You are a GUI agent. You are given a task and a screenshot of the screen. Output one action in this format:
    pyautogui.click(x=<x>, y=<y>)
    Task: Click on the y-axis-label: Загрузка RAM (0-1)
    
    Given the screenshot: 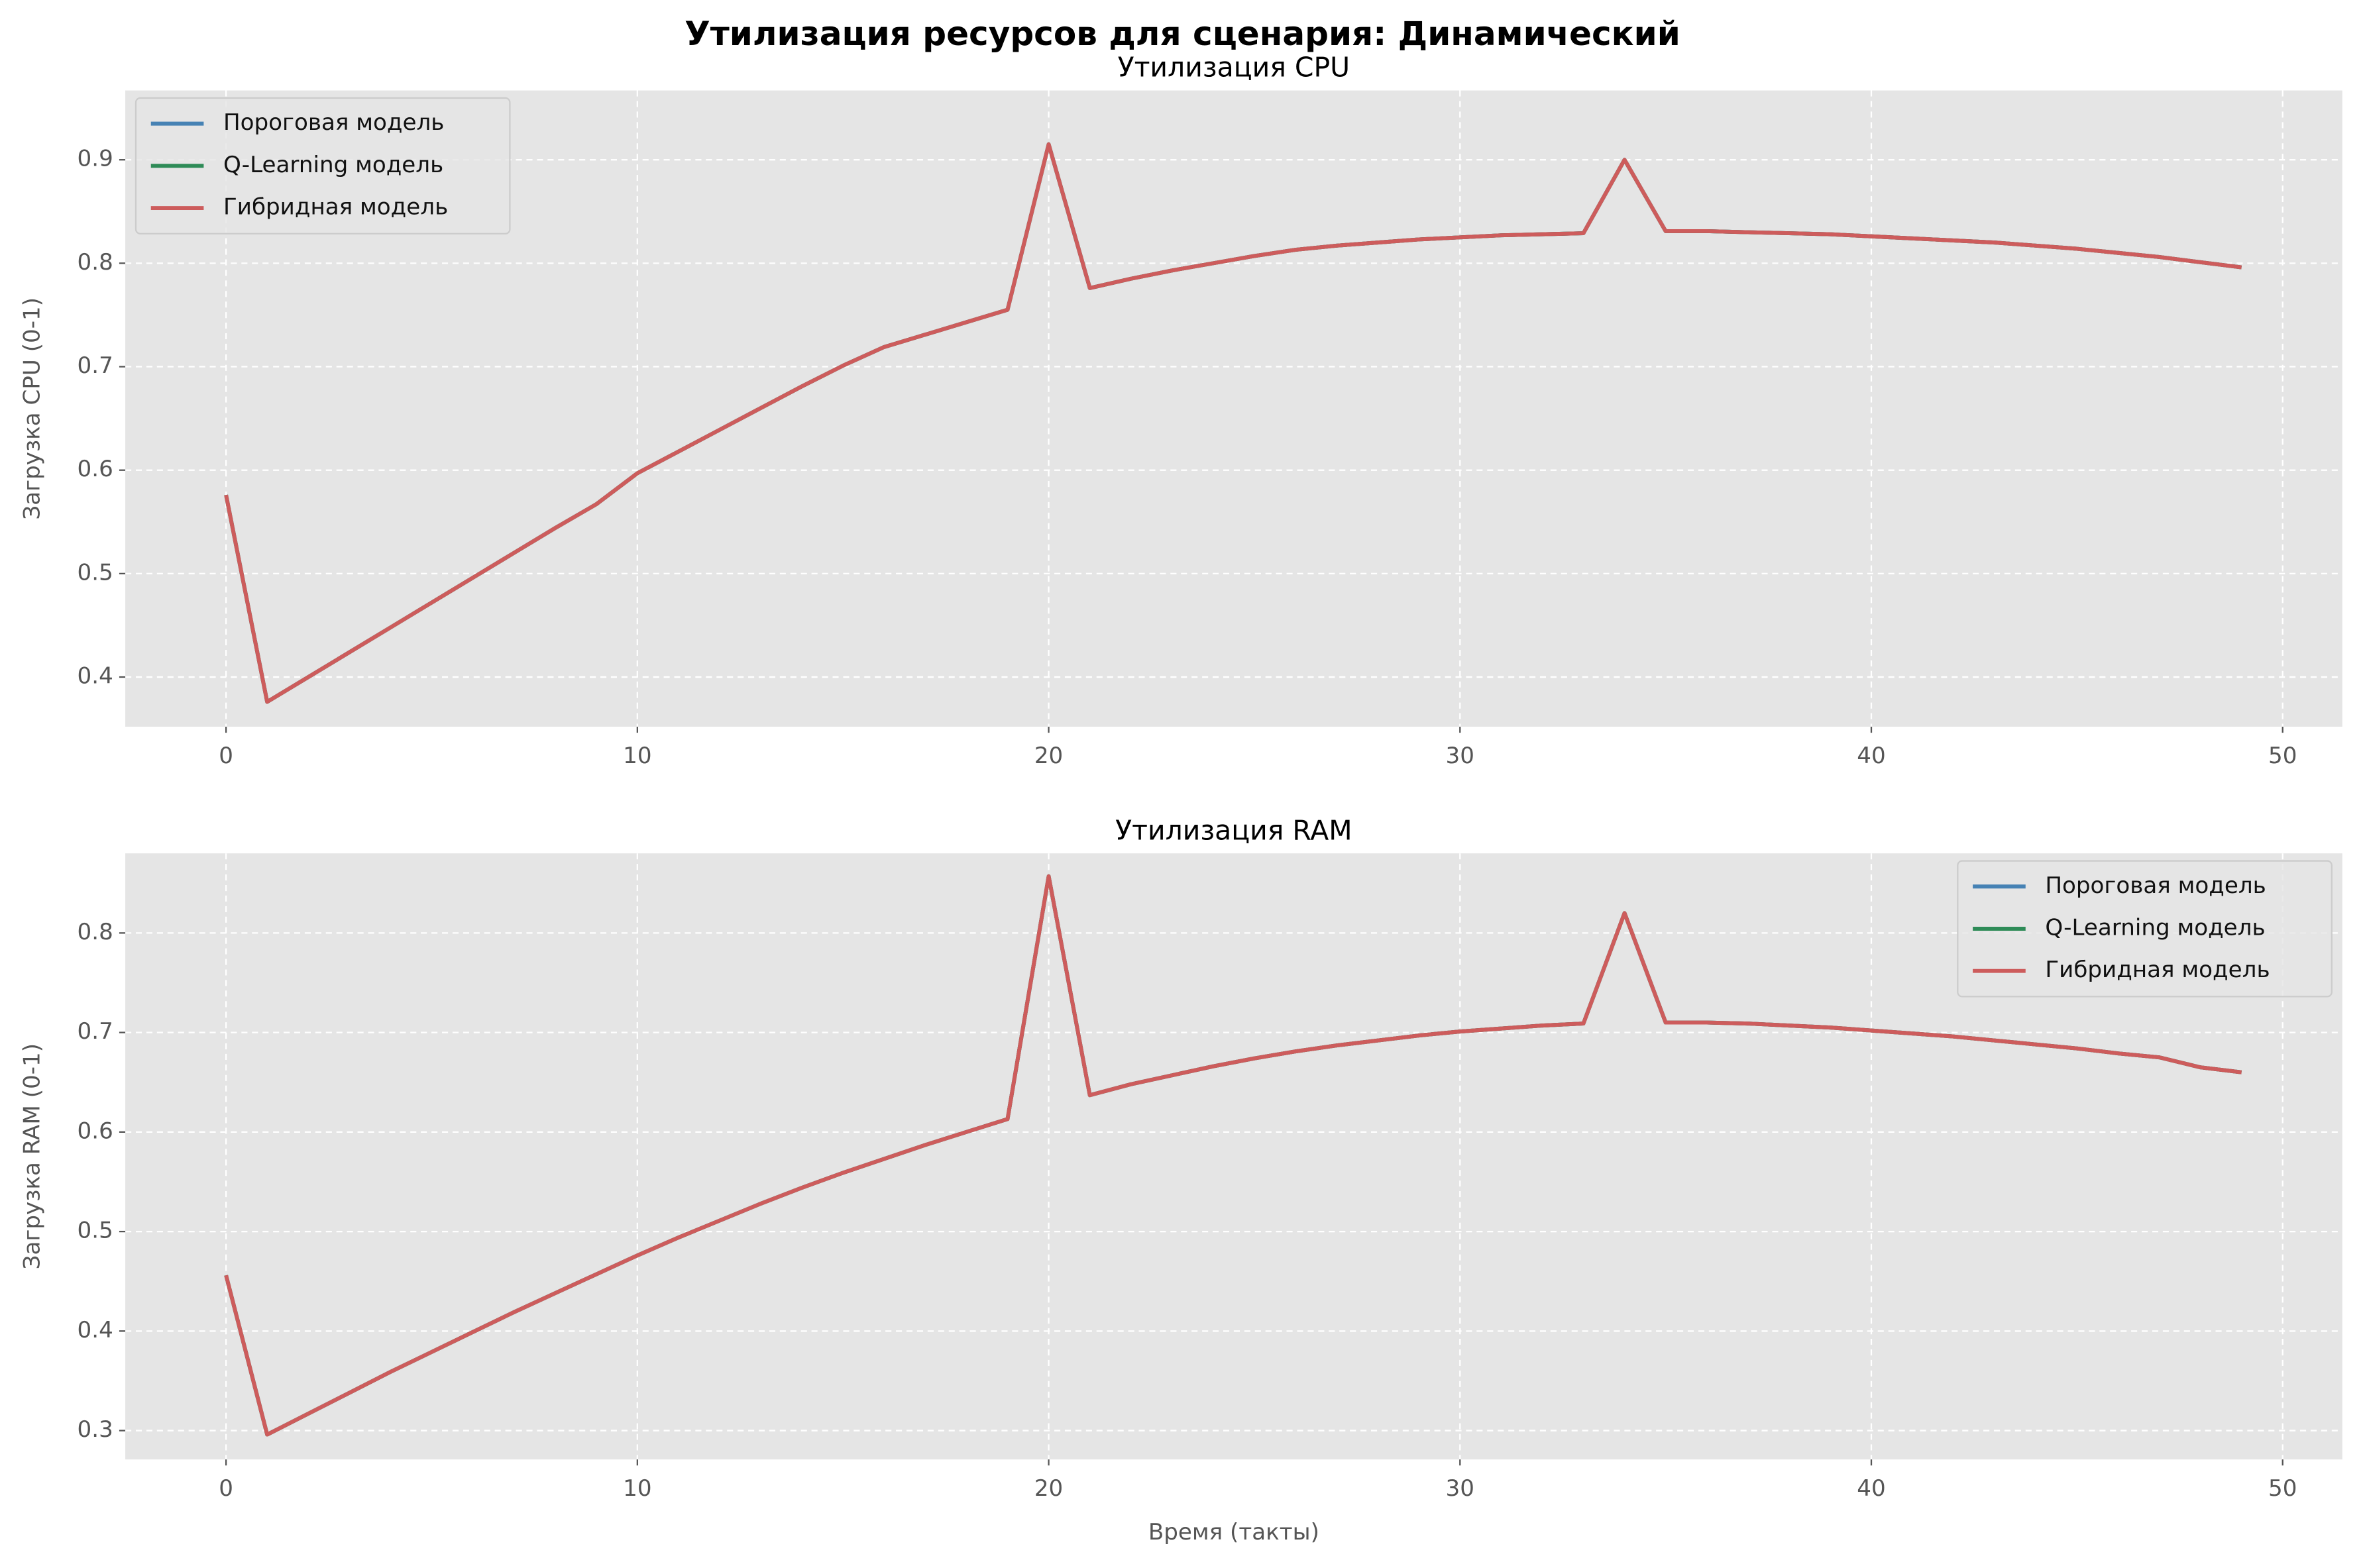 What is the action you would take?
    pyautogui.click(x=32, y=1156)
    